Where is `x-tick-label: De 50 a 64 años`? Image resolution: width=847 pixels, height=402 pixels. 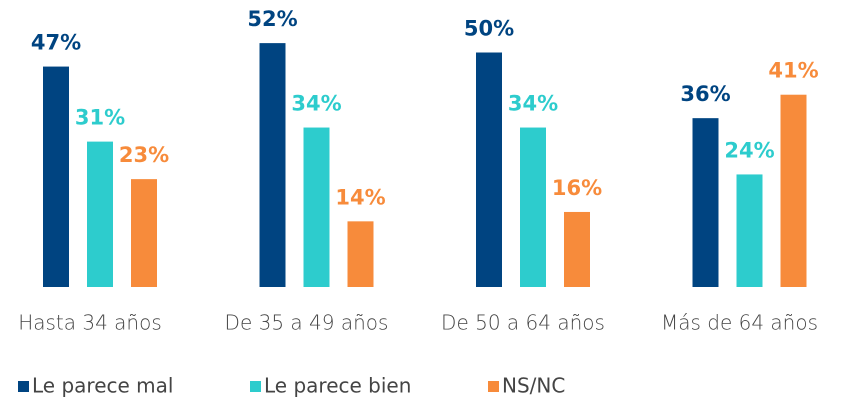 x-tick-label: De 50 a 64 años is located at coordinates (523, 323).